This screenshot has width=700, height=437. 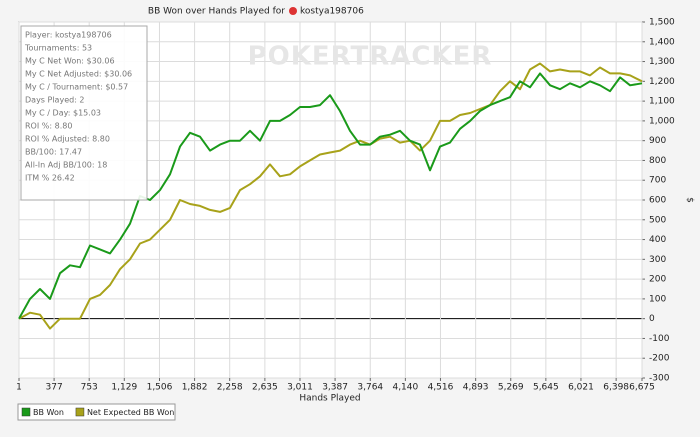 What do you see at coordinates (76, 87) in the screenshot?
I see `info-line: My C / Tournament: $0.57` at bounding box center [76, 87].